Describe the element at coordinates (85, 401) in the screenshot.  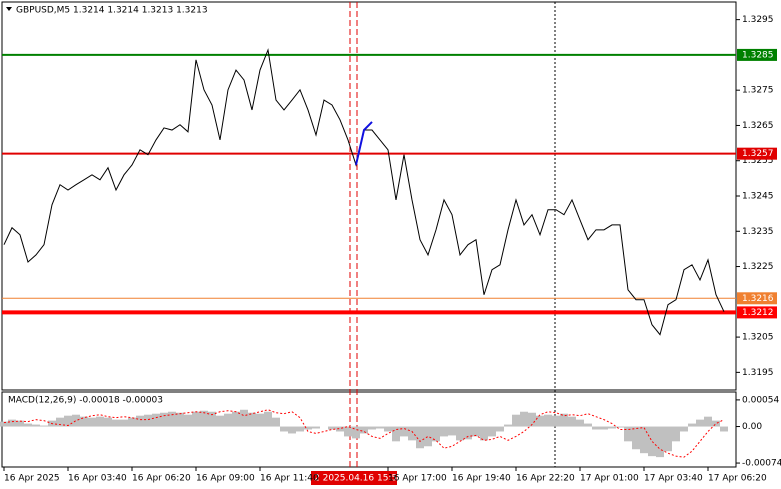
I see `macd-title: MACD(12,26,9) -0.00018 -0.00003` at that location.